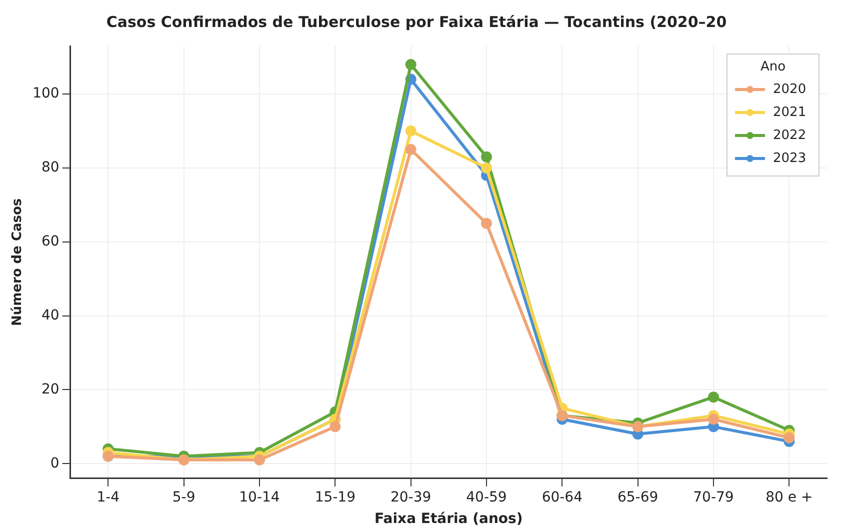 Image resolution: width=855 pixels, height=532 pixels. Describe the element at coordinates (789, 89) in the screenshot. I see `legend-label: 2020` at that location.